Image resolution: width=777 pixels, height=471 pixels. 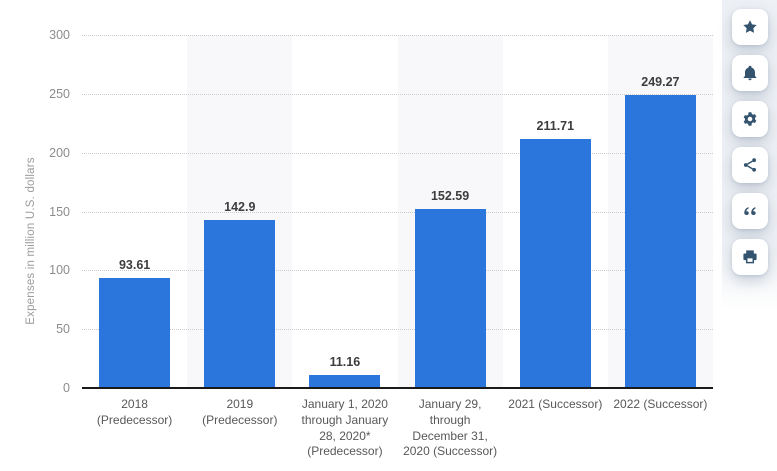 What do you see at coordinates (240, 206) in the screenshot?
I see `bar-value-label: 142.9` at bounding box center [240, 206].